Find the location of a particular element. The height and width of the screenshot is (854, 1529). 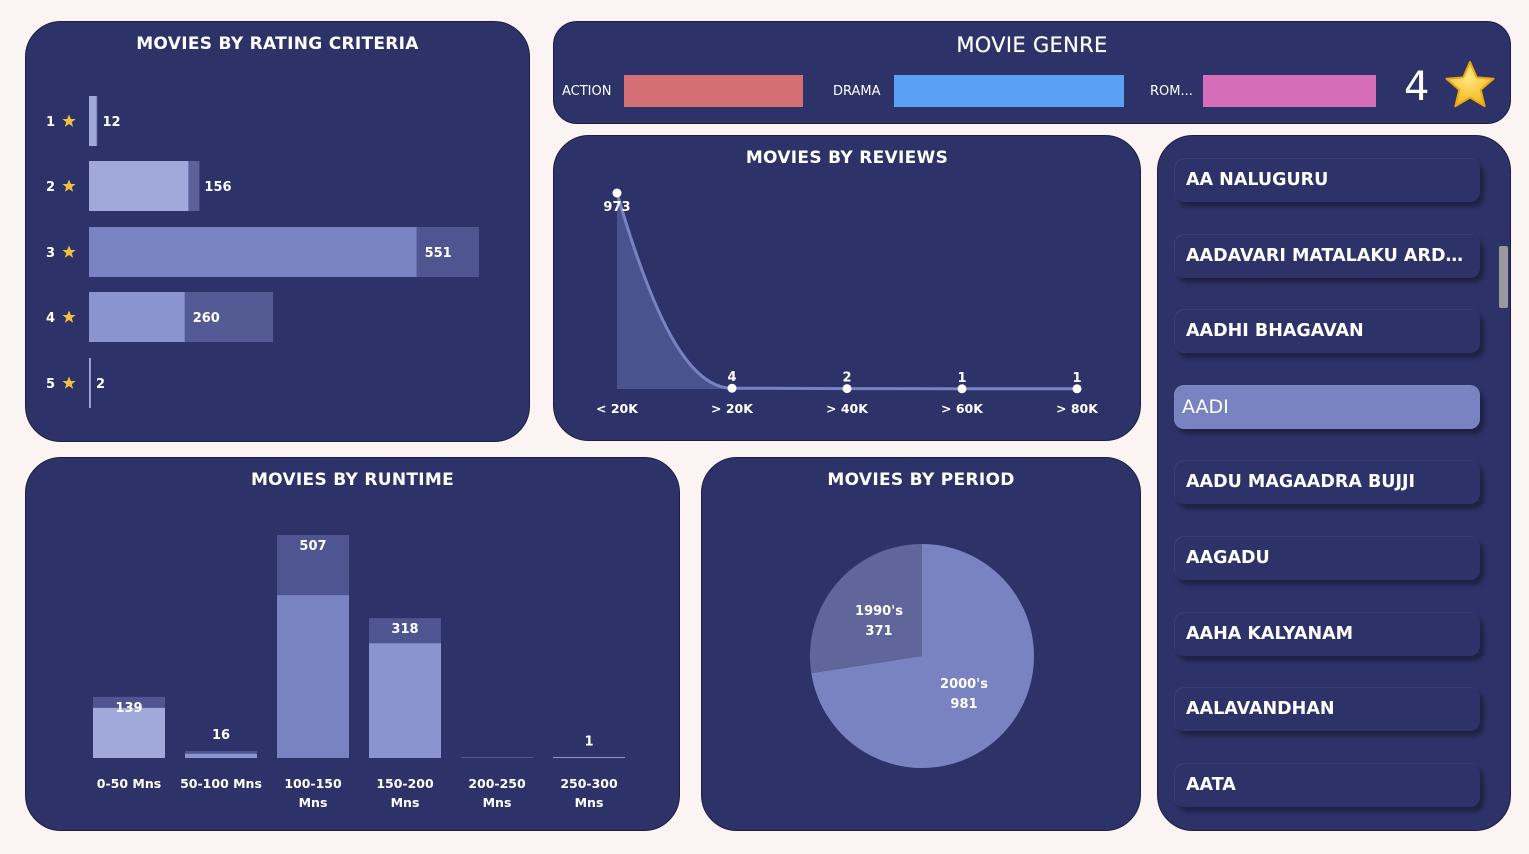

pie-slice-2000s is located at coordinates (922, 656).